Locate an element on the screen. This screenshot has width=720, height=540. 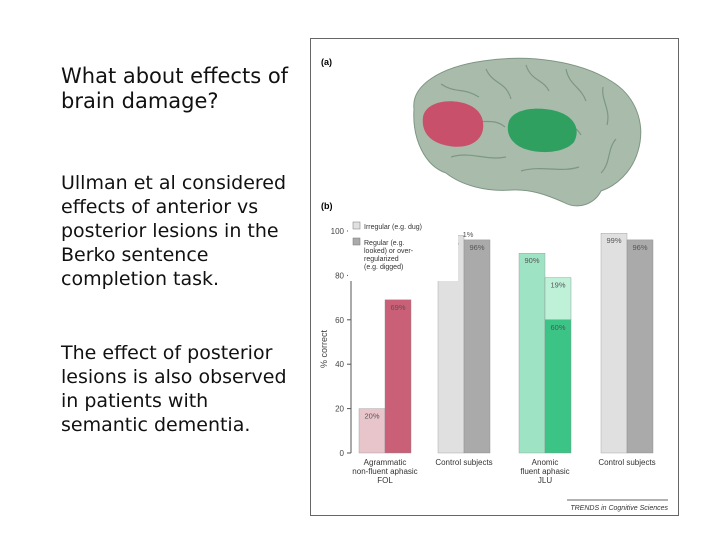
panel-a-label: (a) is located at coordinates (326, 62).